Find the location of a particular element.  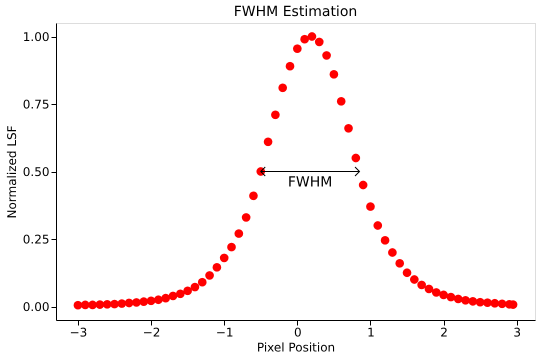

y-tick-label: 0.75 is located at coordinates (36, 105).